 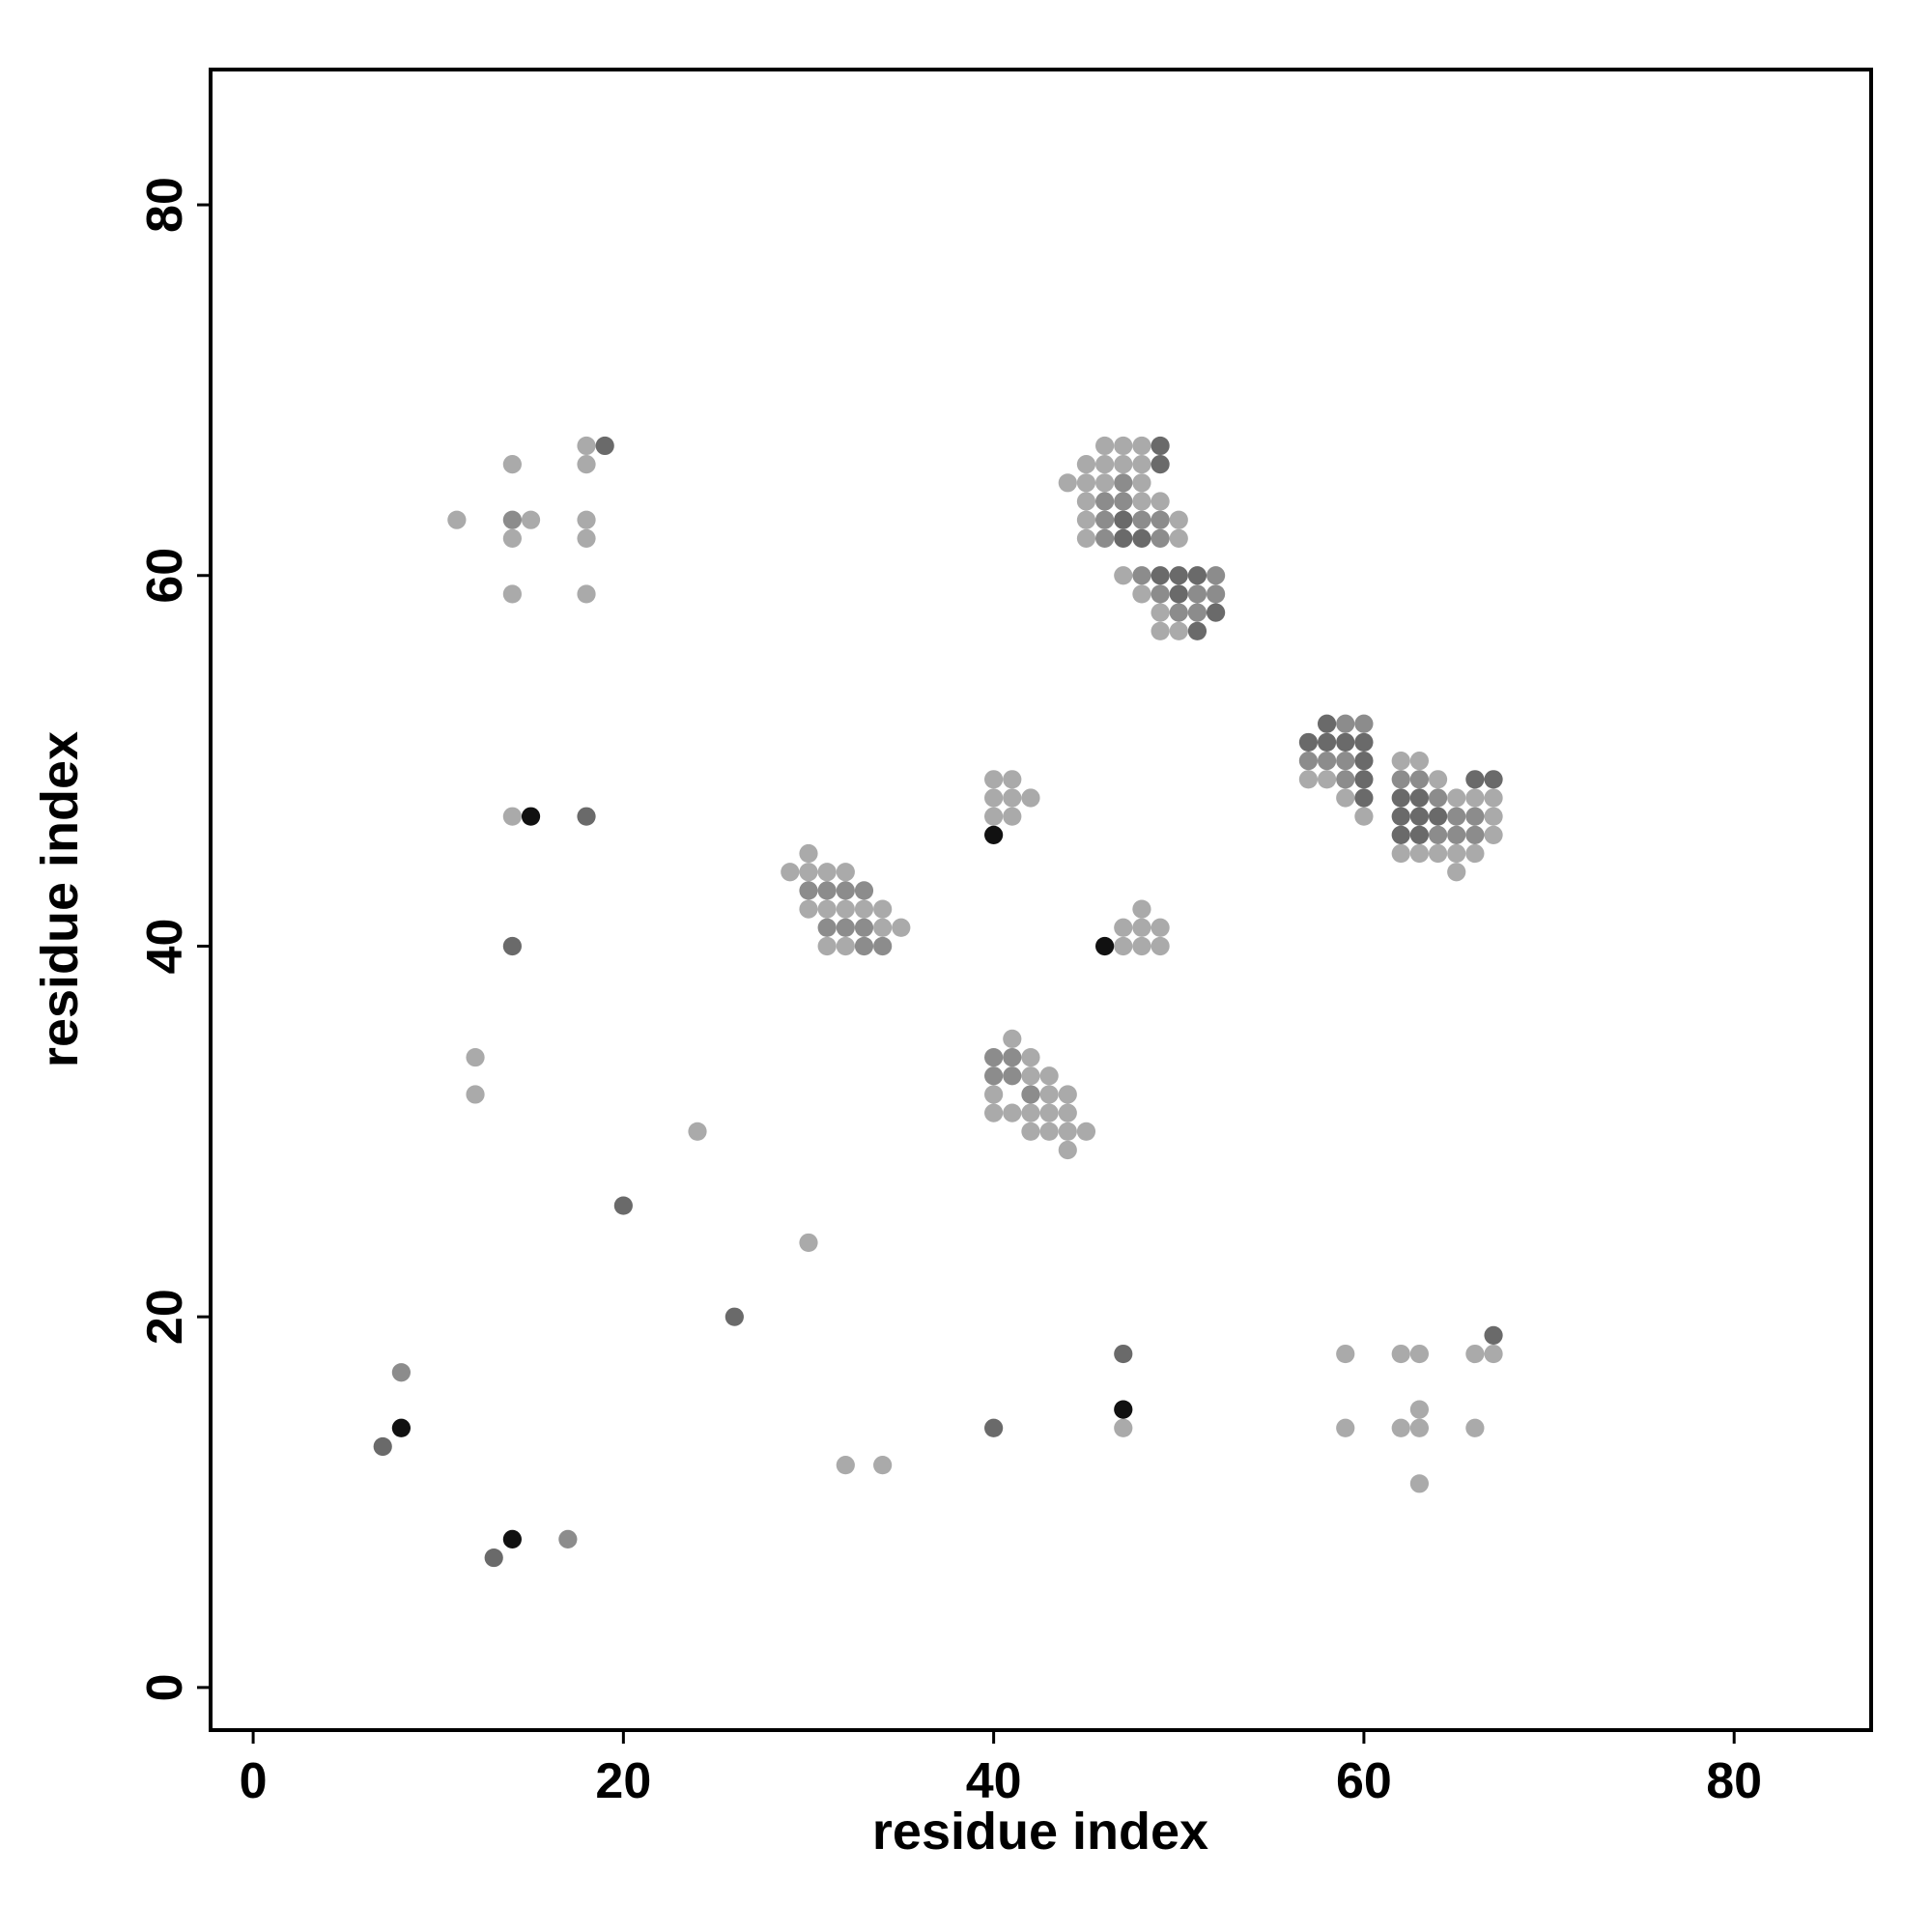 I want to click on y-tick-label: 20, so click(x=165, y=1317).